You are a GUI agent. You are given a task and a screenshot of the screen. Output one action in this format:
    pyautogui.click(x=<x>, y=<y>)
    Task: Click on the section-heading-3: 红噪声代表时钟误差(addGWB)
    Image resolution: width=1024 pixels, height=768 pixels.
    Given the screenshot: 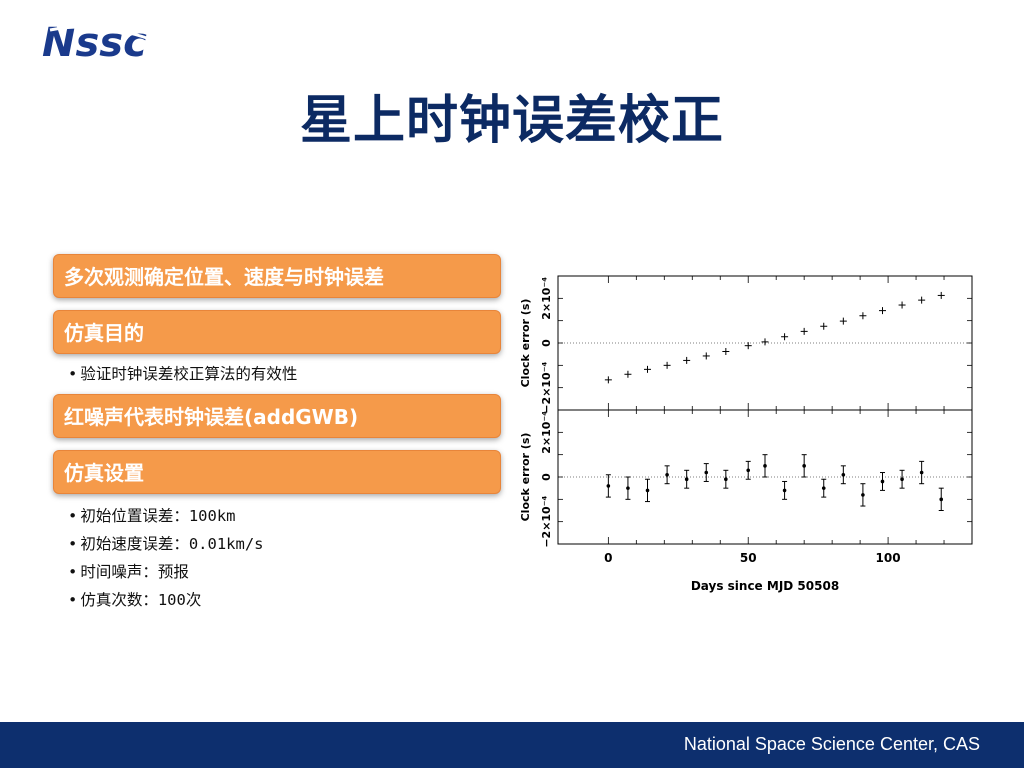 What is the action you would take?
    pyautogui.click(x=277, y=416)
    